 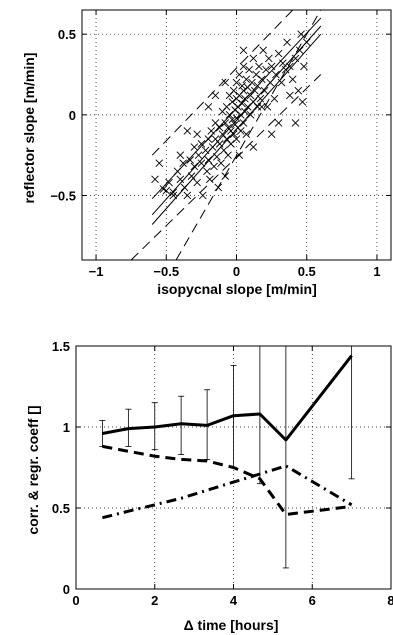 I want to click on line-y-tick-label: 1, so click(x=66, y=427).